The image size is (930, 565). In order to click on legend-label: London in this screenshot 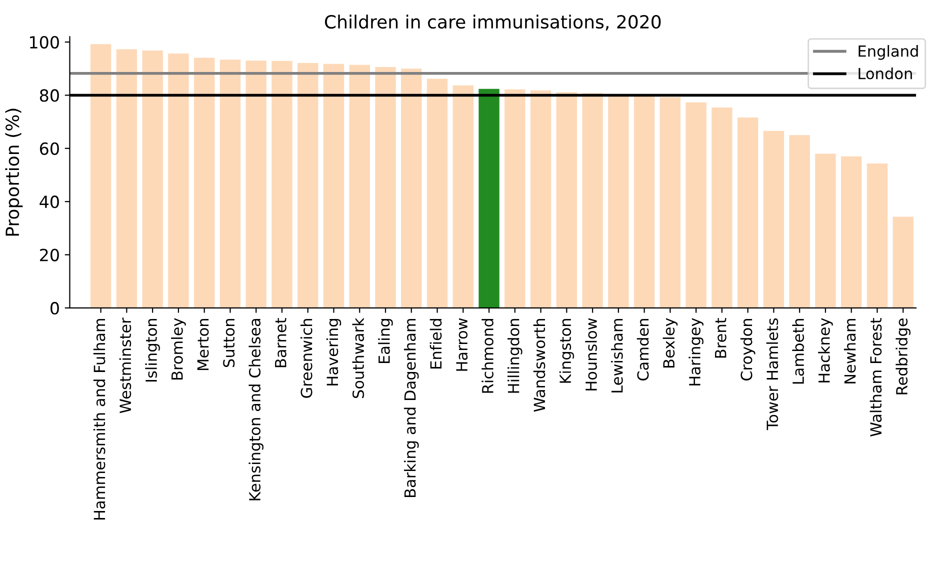, I will do `click(885, 73)`.